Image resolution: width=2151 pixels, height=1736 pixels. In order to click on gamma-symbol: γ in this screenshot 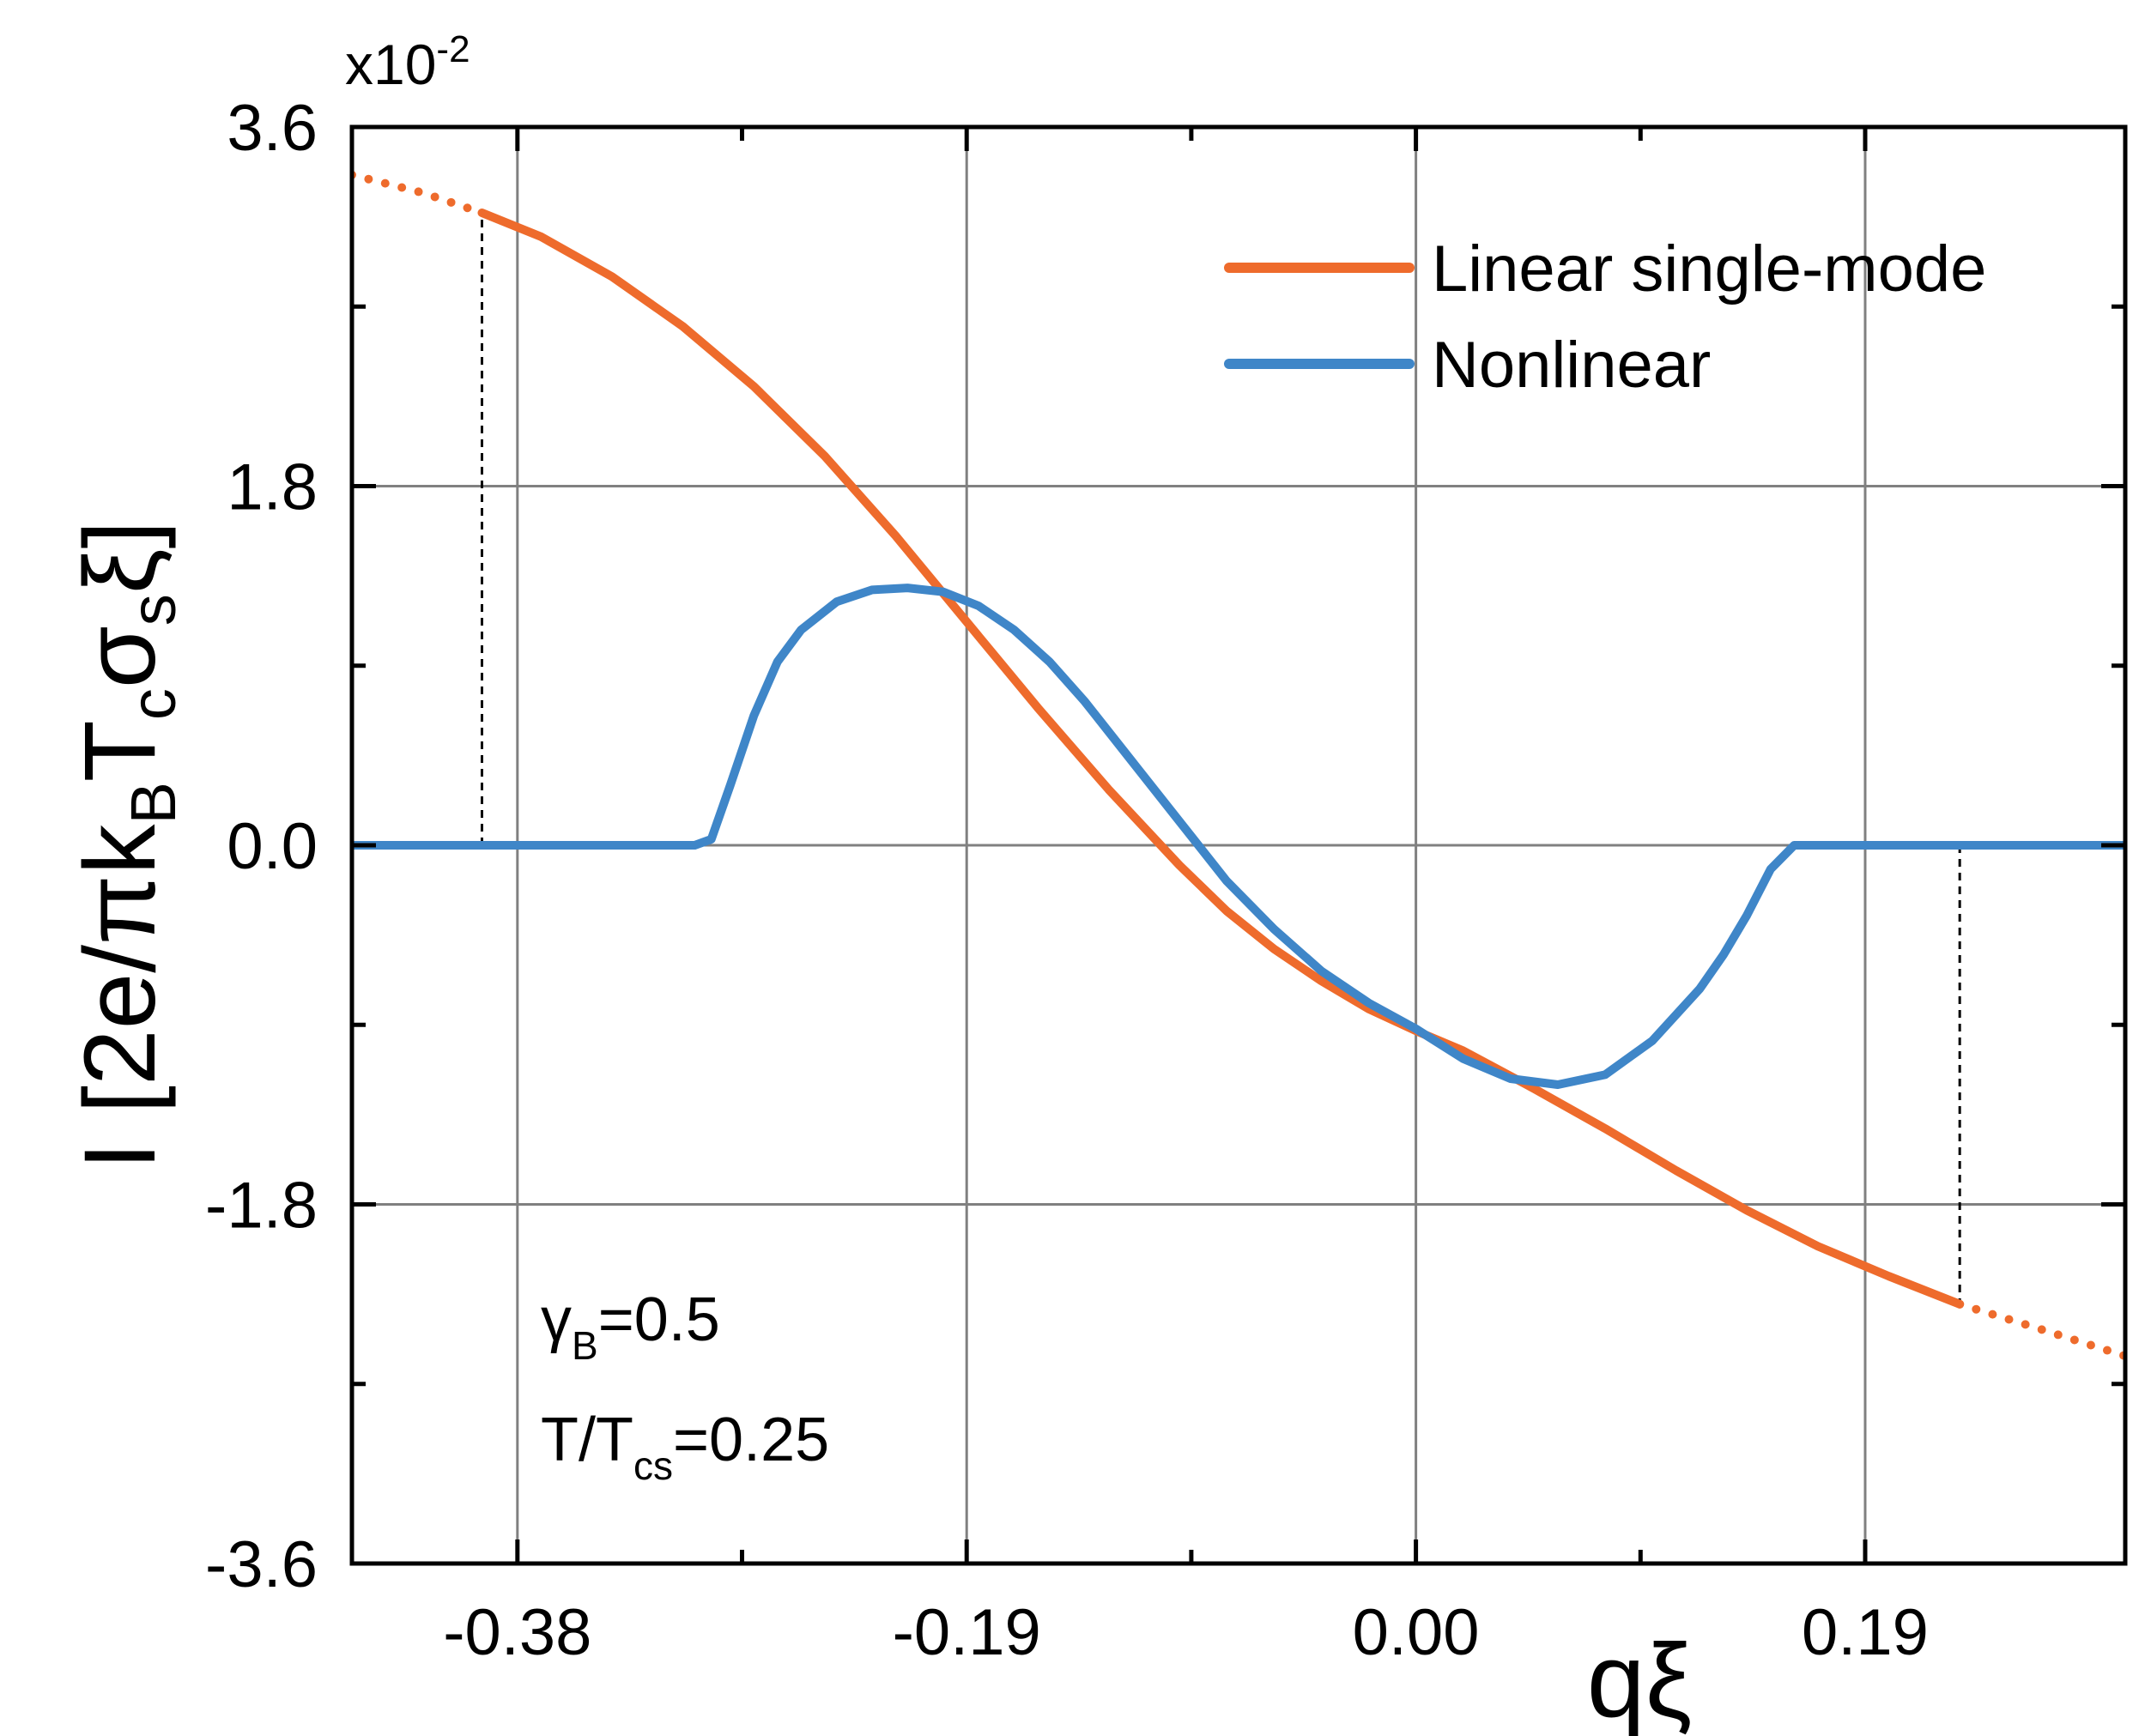, I will do `click(556, 1319)`.